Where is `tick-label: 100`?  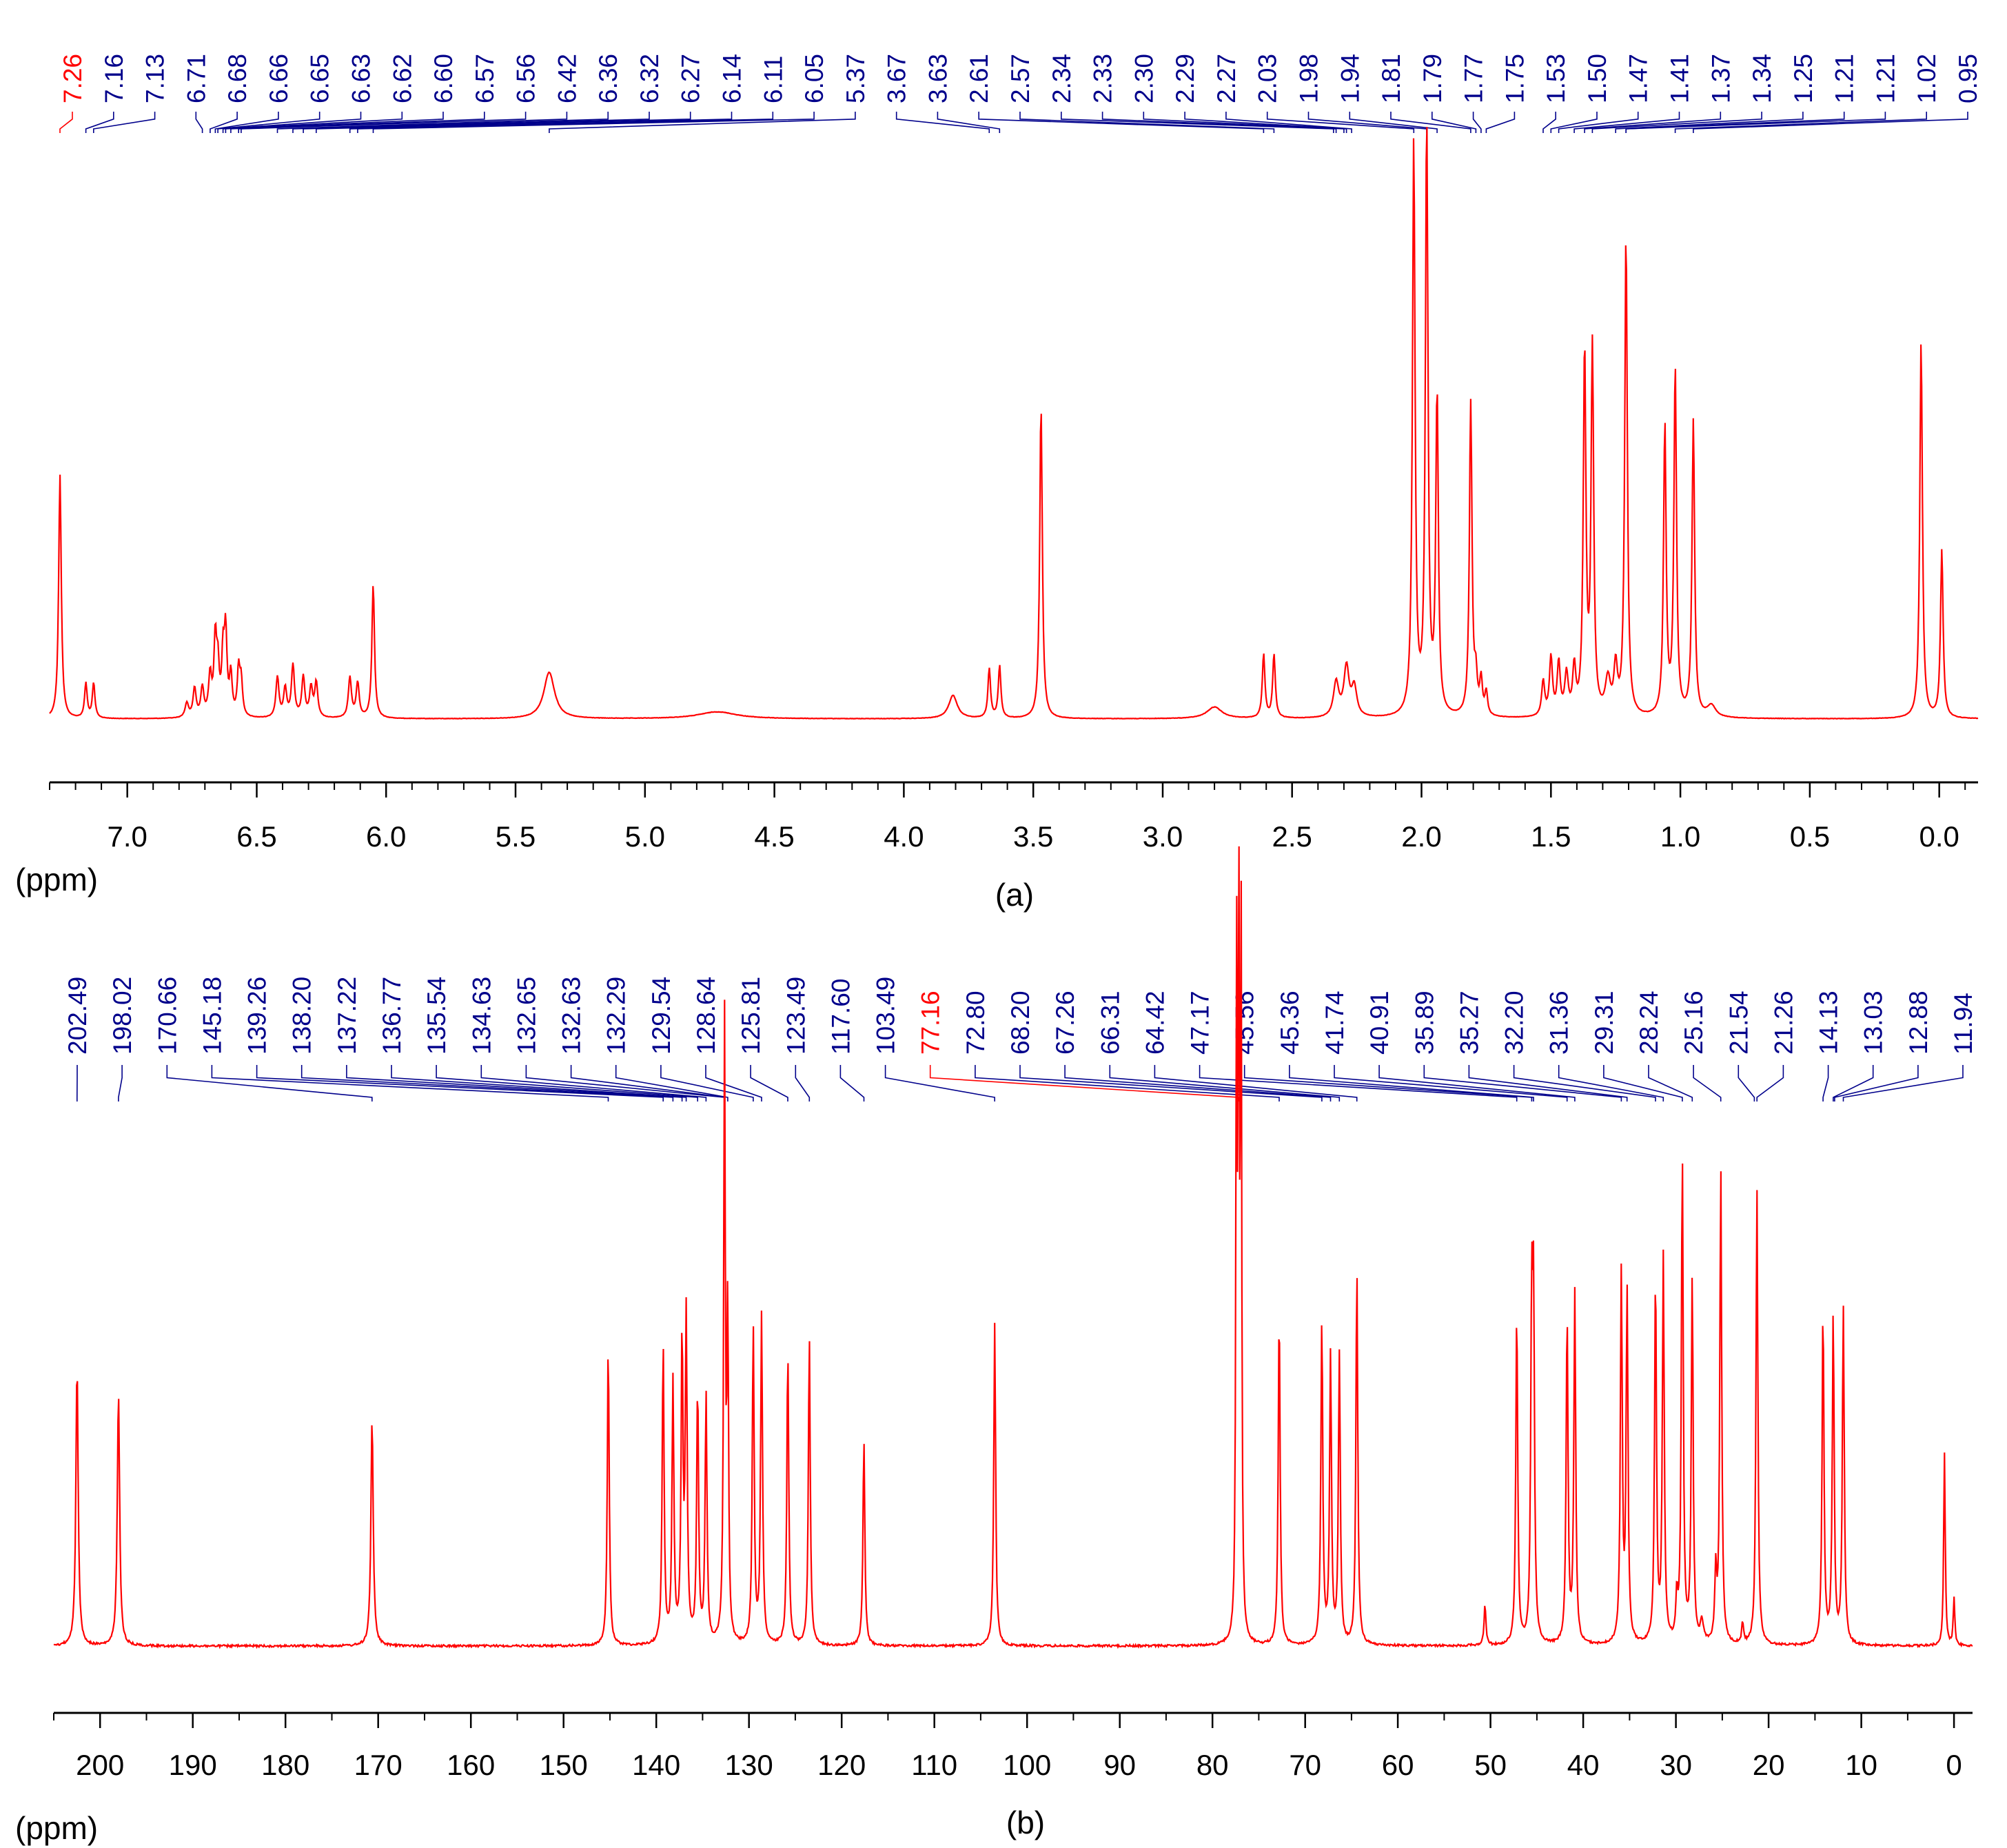
tick-label: 100 is located at coordinates (1027, 1765).